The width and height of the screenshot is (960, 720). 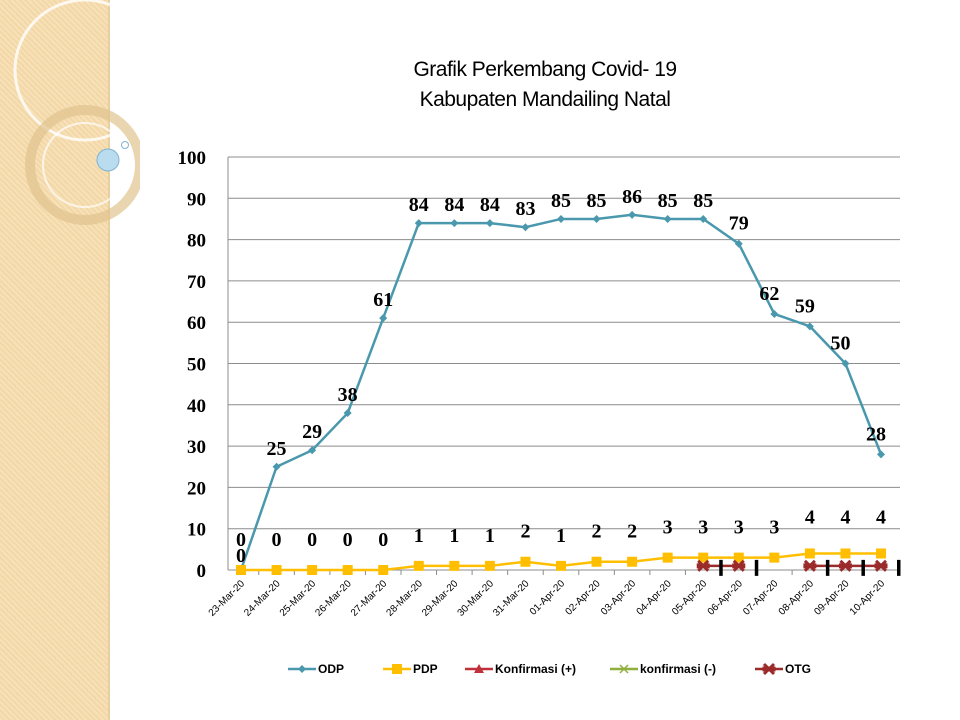 I want to click on y-tick-label: 60, so click(x=196, y=323).